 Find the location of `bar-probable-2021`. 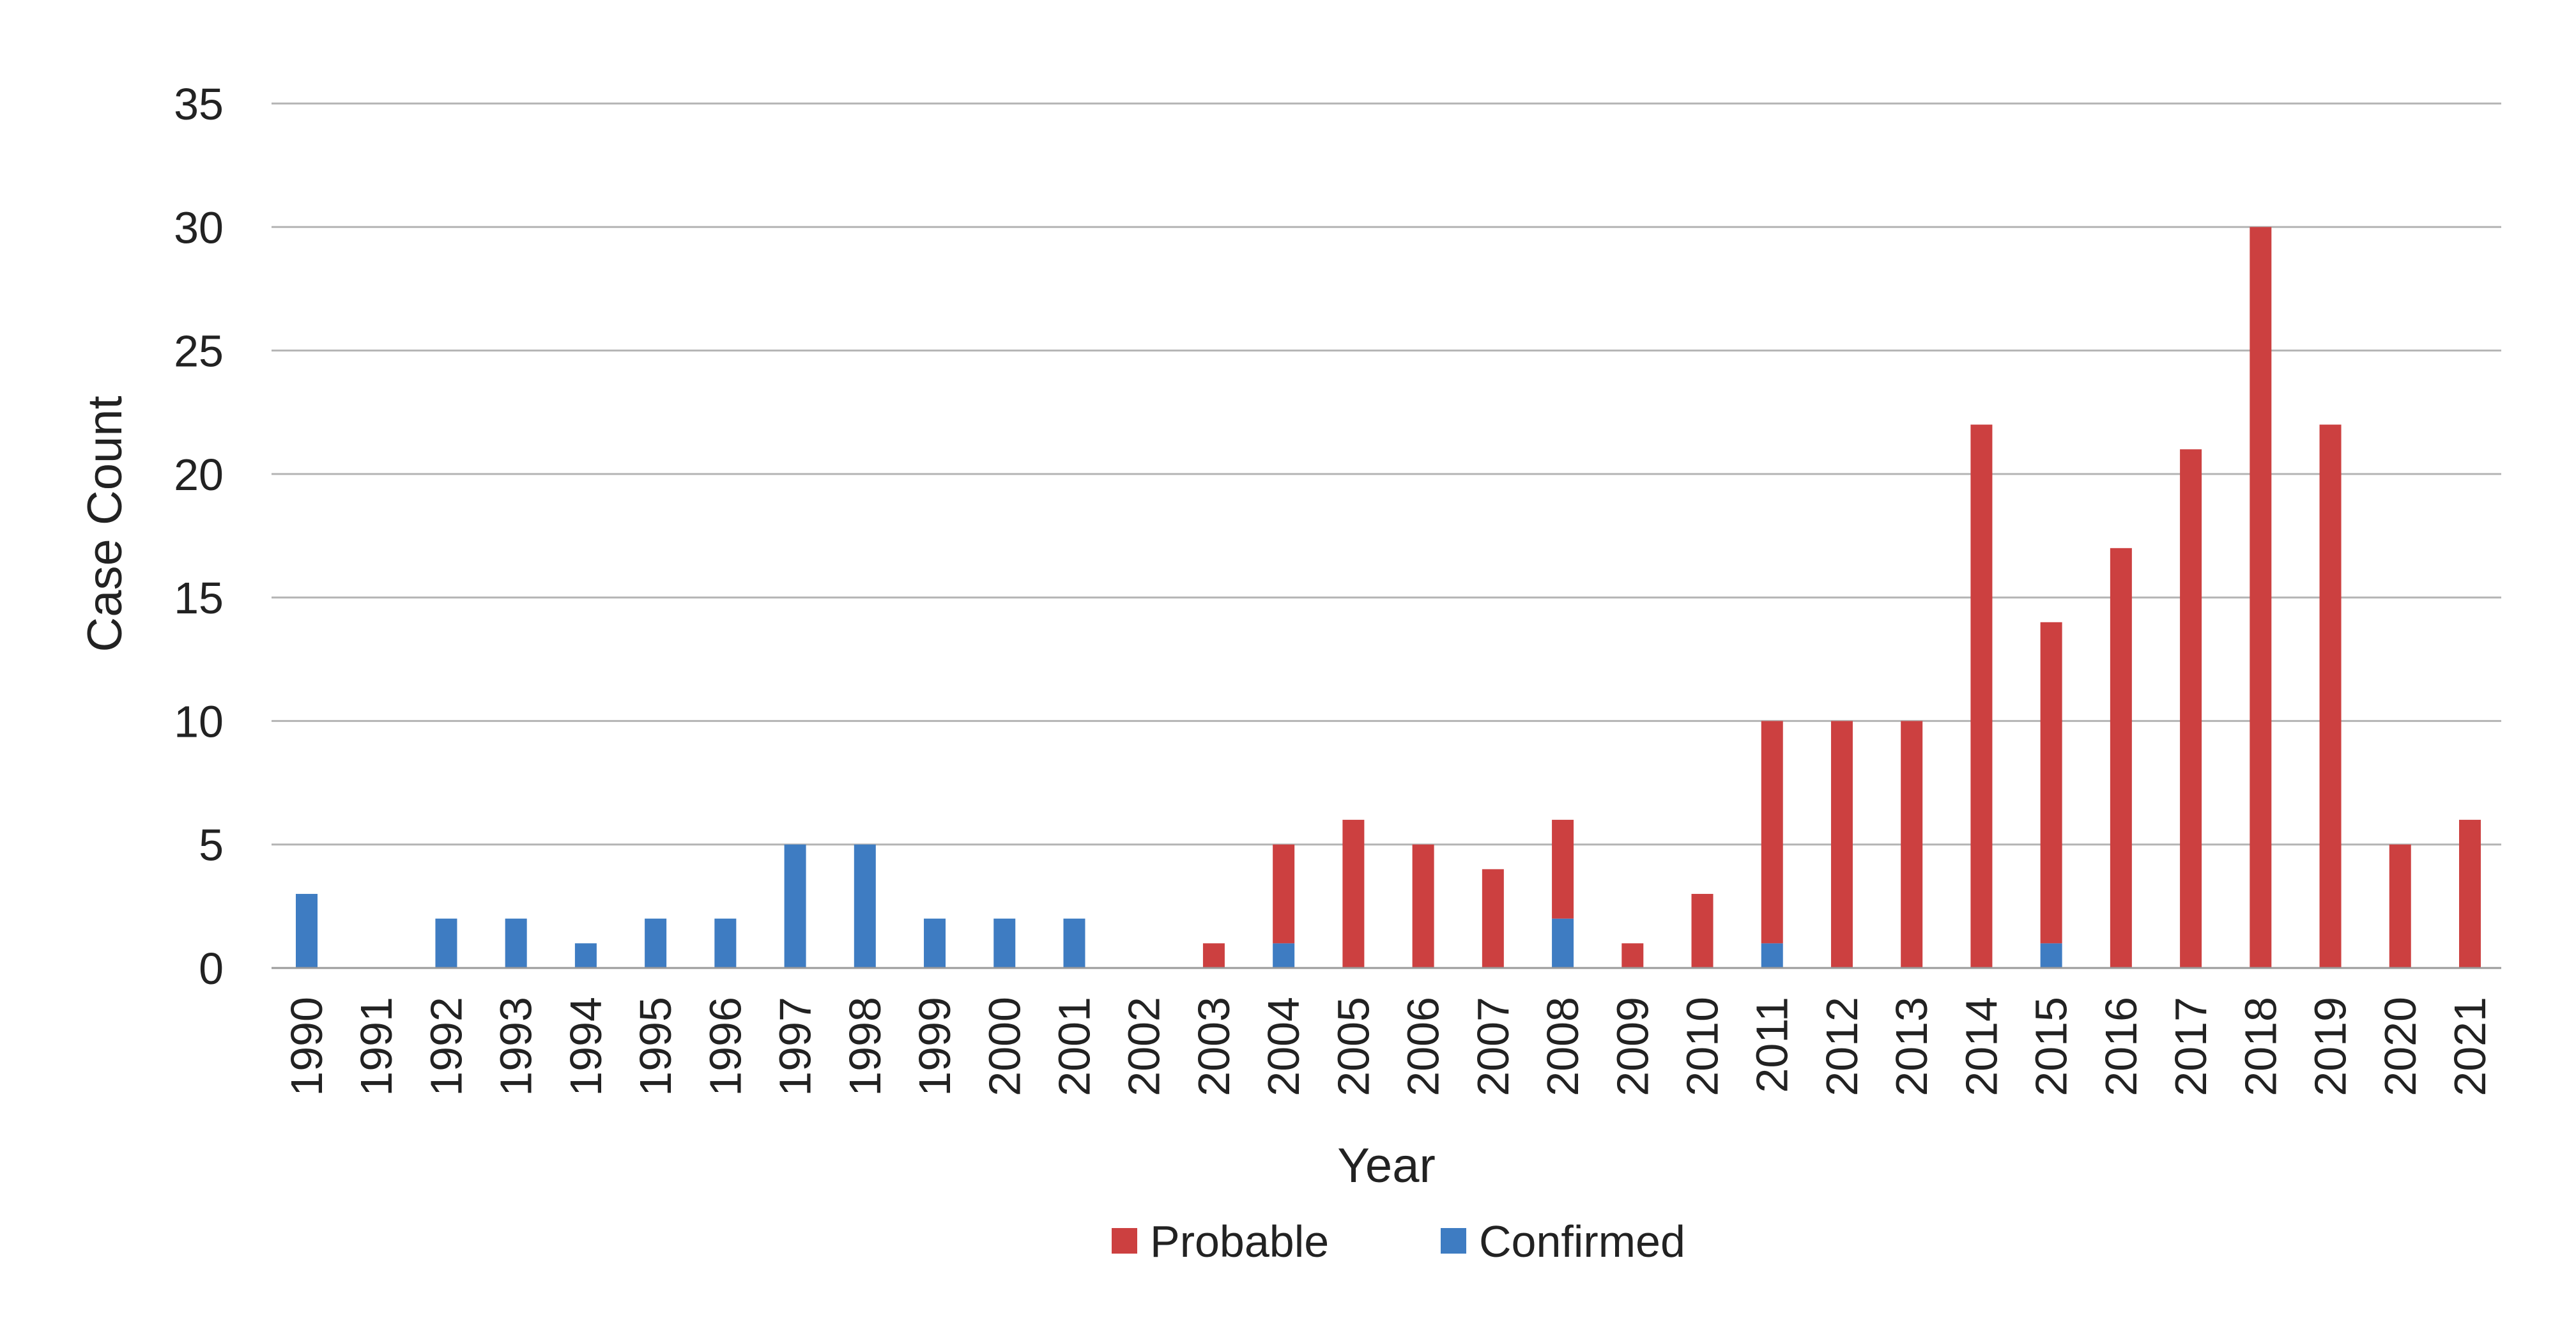

bar-probable-2021 is located at coordinates (2470, 894).